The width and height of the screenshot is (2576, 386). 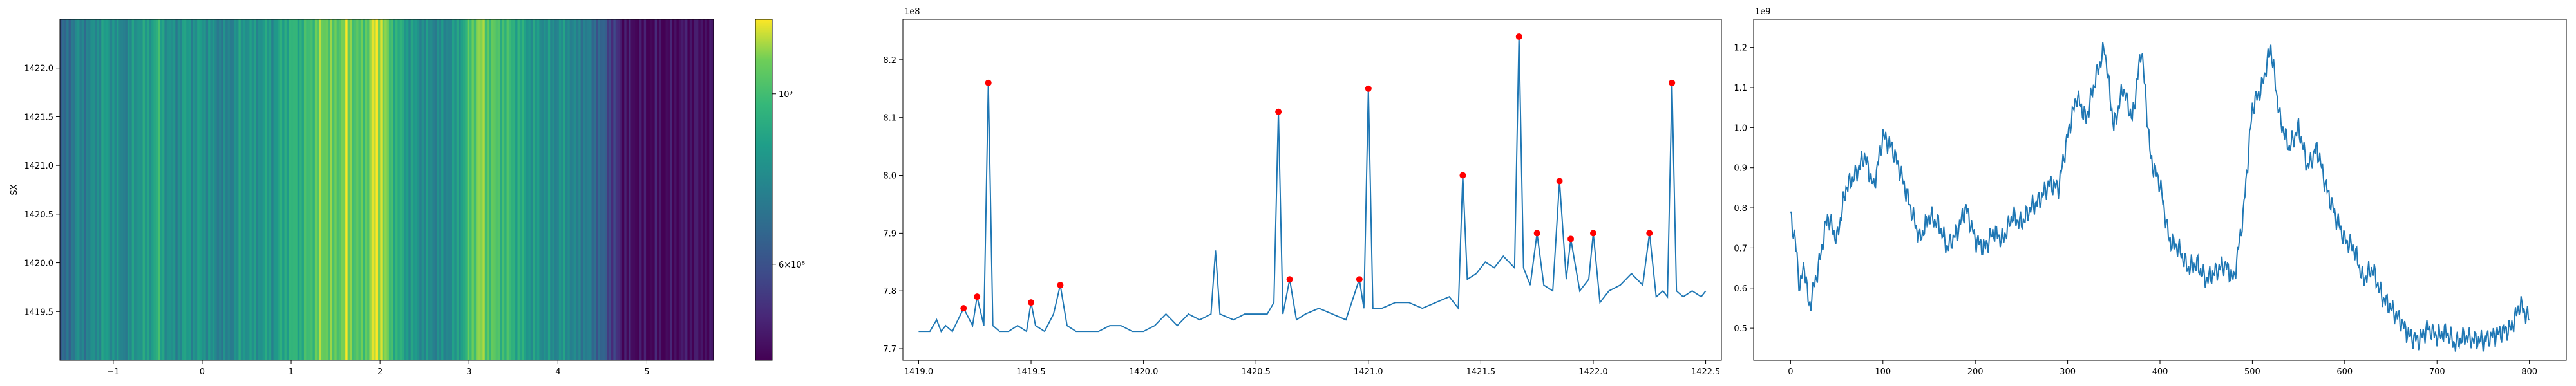 I want to click on timeseries-y-tick-label: 0.6, so click(x=1740, y=289).